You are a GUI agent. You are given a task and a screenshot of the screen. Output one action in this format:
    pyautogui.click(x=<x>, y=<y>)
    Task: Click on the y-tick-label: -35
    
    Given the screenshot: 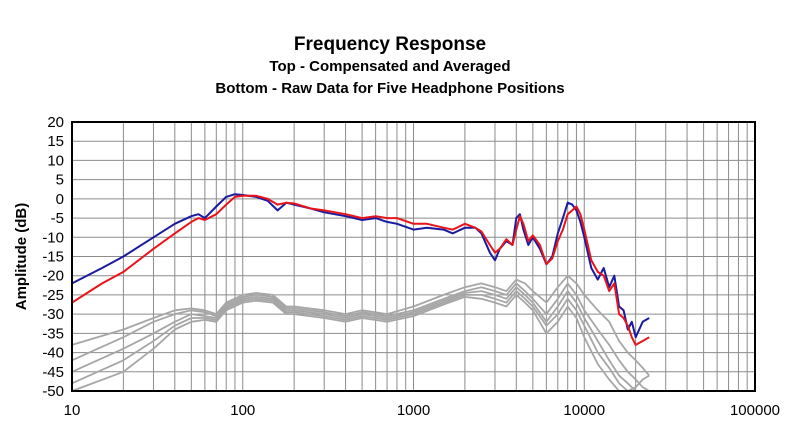 What is the action you would take?
    pyautogui.click(x=53, y=333)
    